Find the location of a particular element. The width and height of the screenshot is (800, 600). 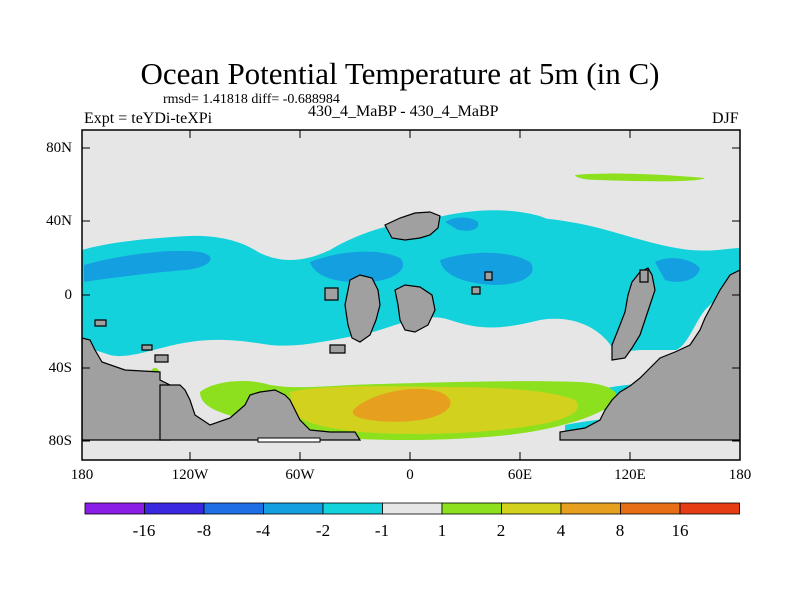

land-north-atlantic is located at coordinates (412, 226).